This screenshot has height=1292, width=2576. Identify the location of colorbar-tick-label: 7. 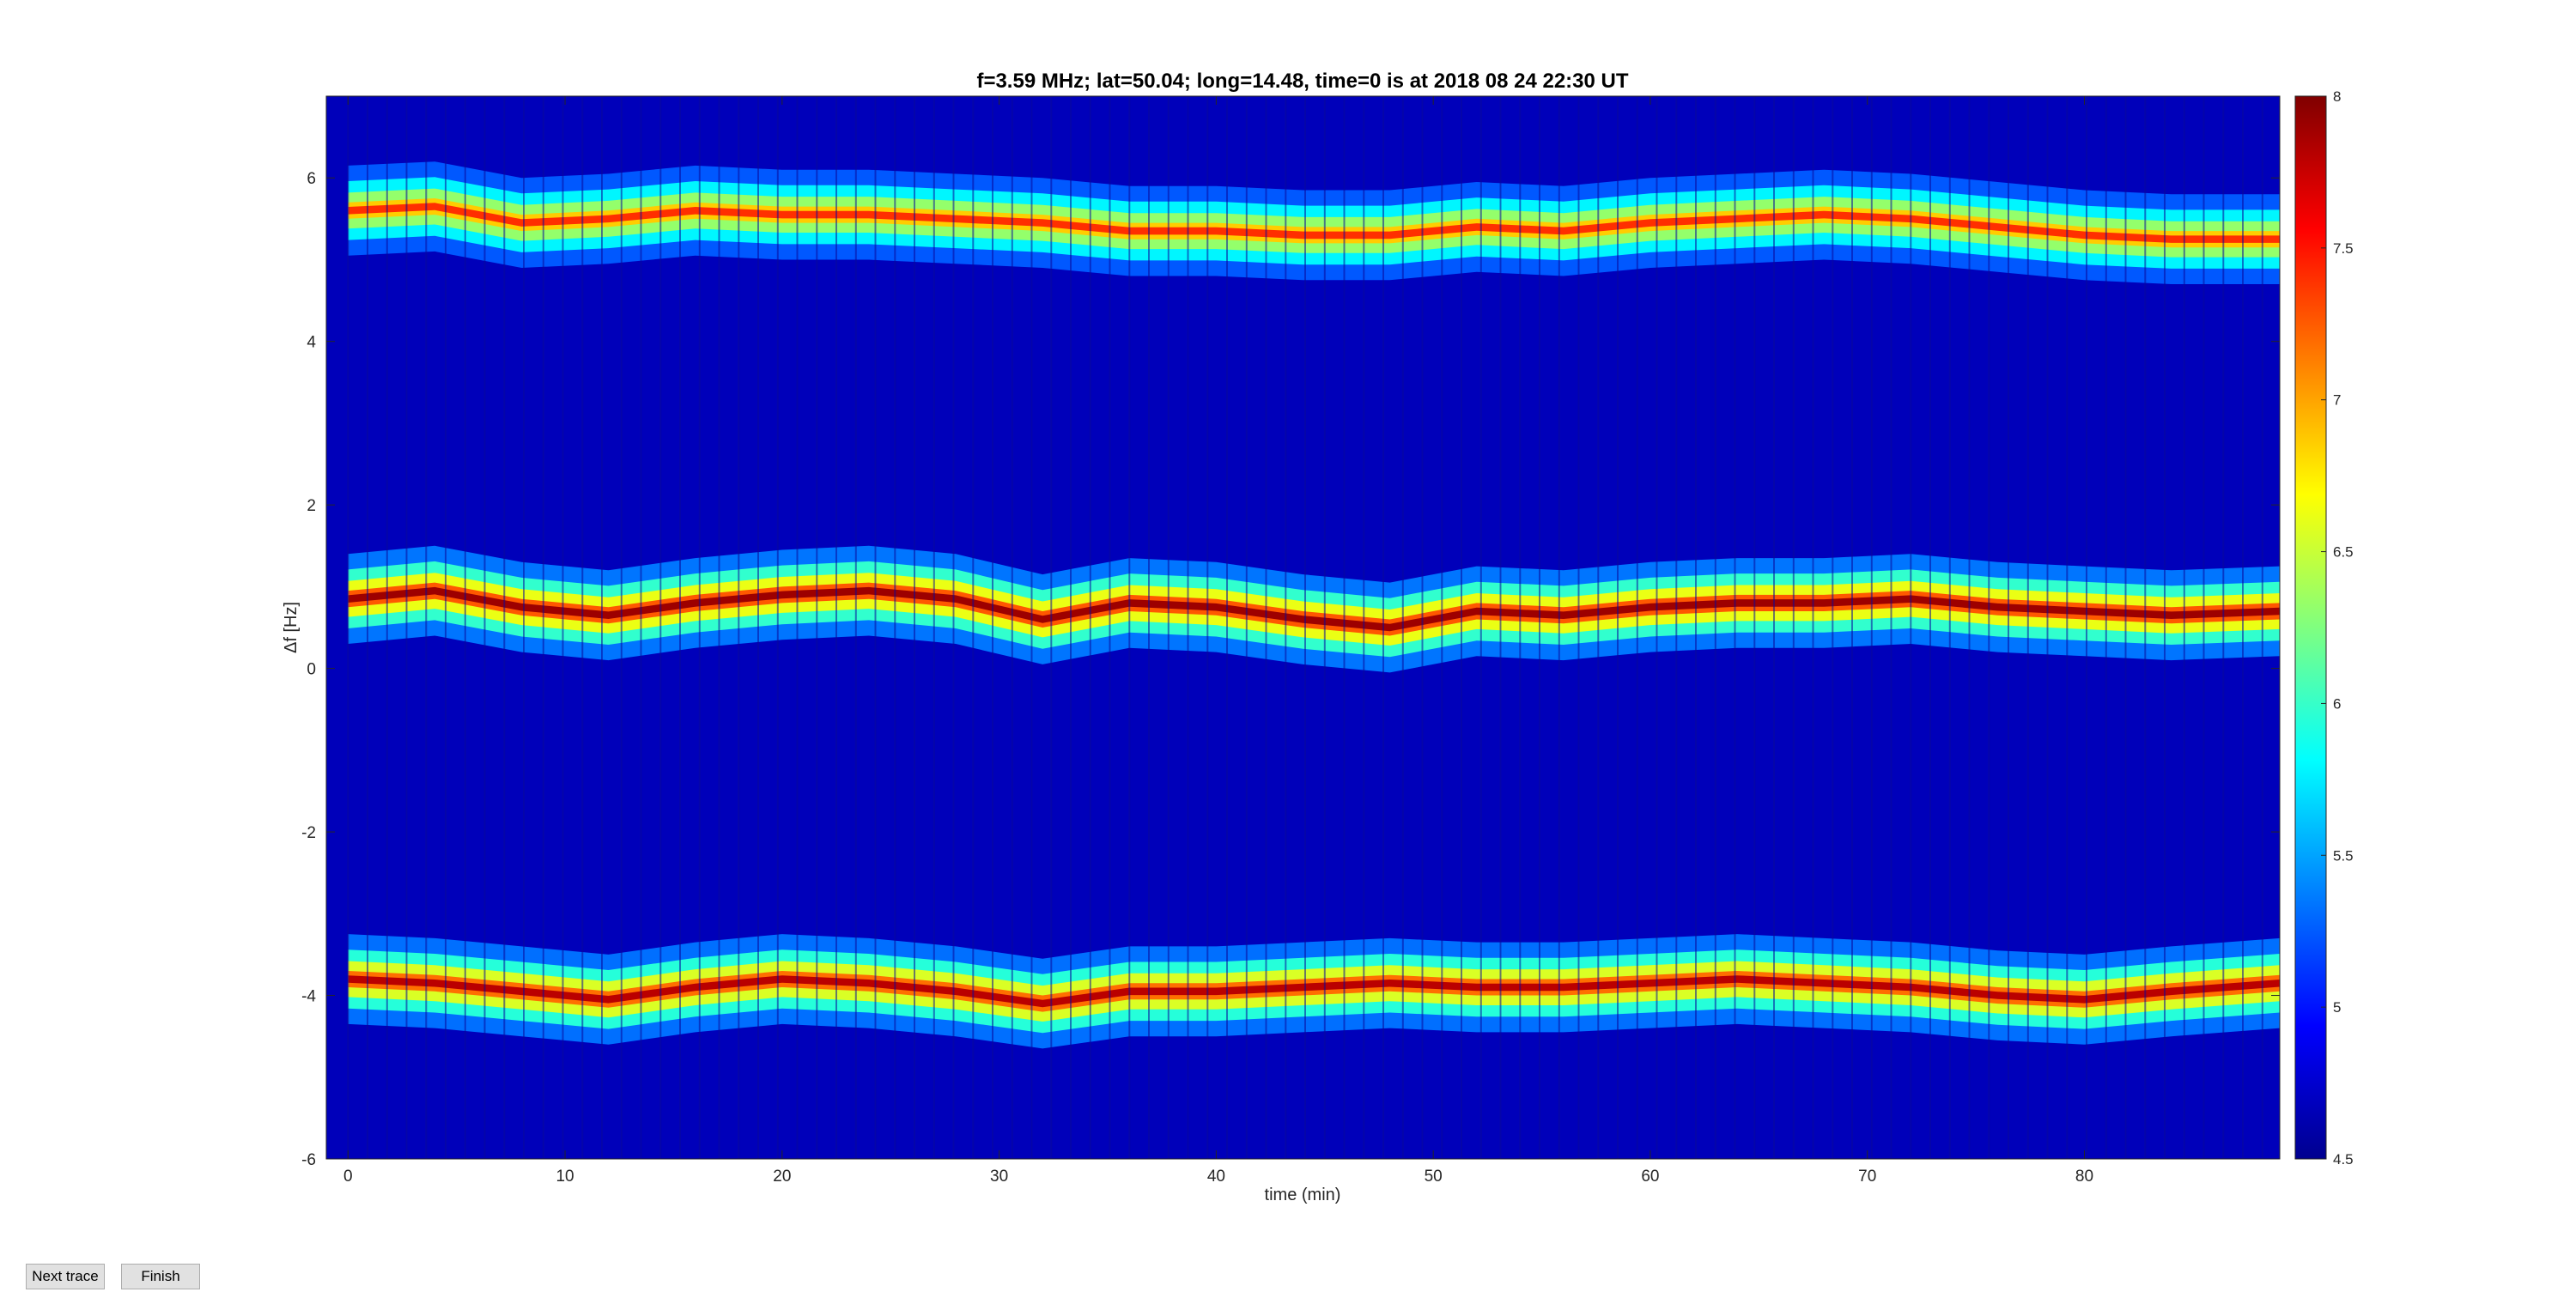
(2337, 400).